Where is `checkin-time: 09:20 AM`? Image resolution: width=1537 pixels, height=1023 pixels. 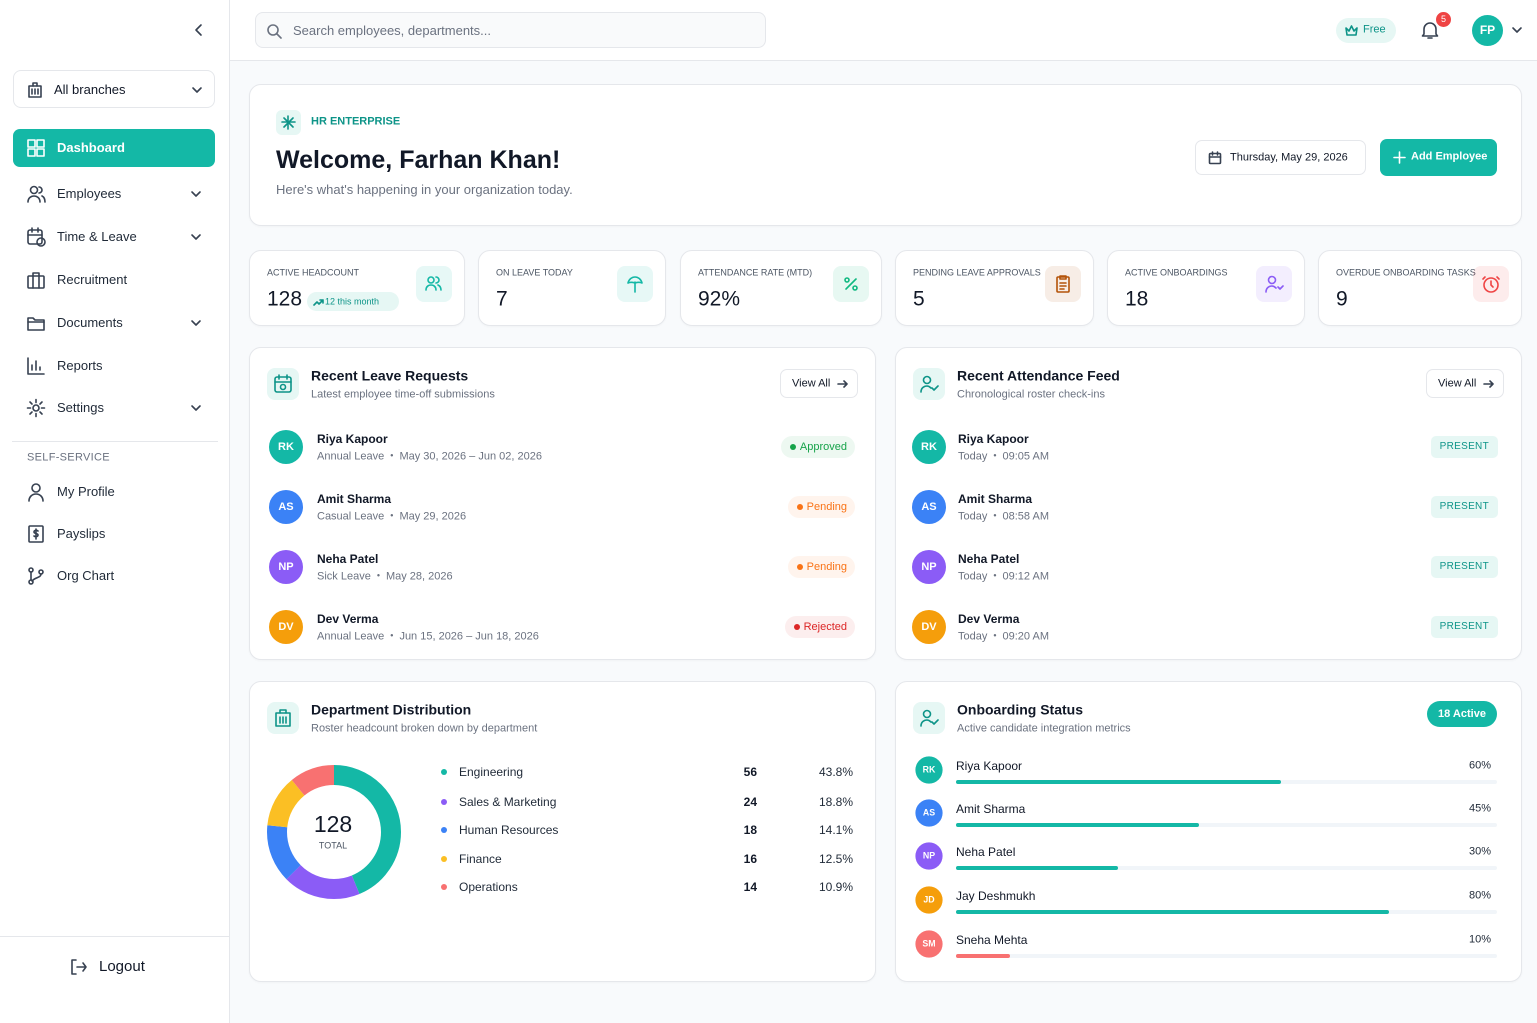 checkin-time: 09:20 AM is located at coordinates (1025, 636).